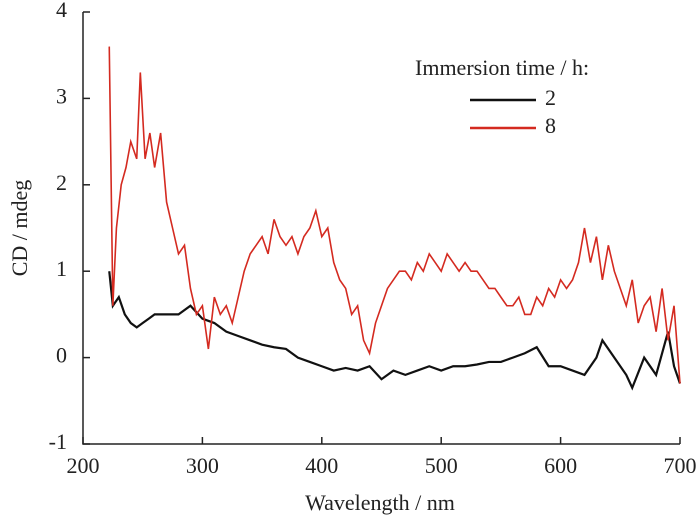 This screenshot has height=526, width=700. Describe the element at coordinates (202, 465) in the screenshot. I see `x-tick-label: 300` at that location.